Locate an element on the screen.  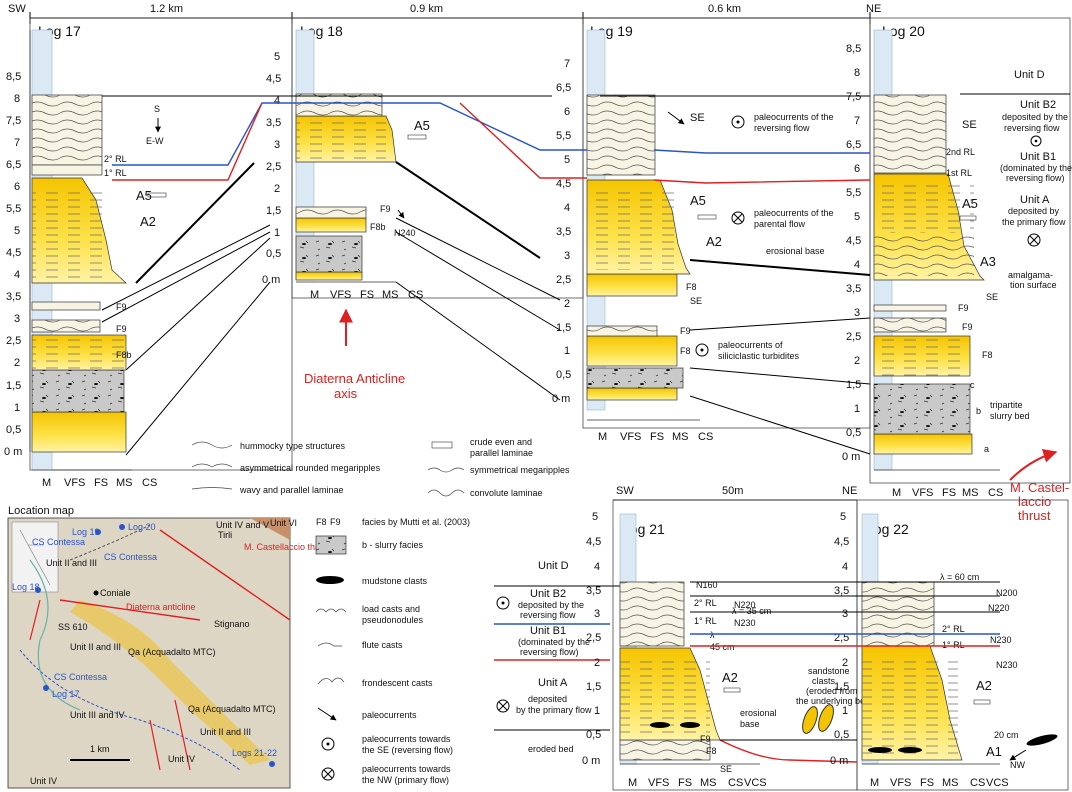
ne-label: NE is located at coordinates (873, 9).